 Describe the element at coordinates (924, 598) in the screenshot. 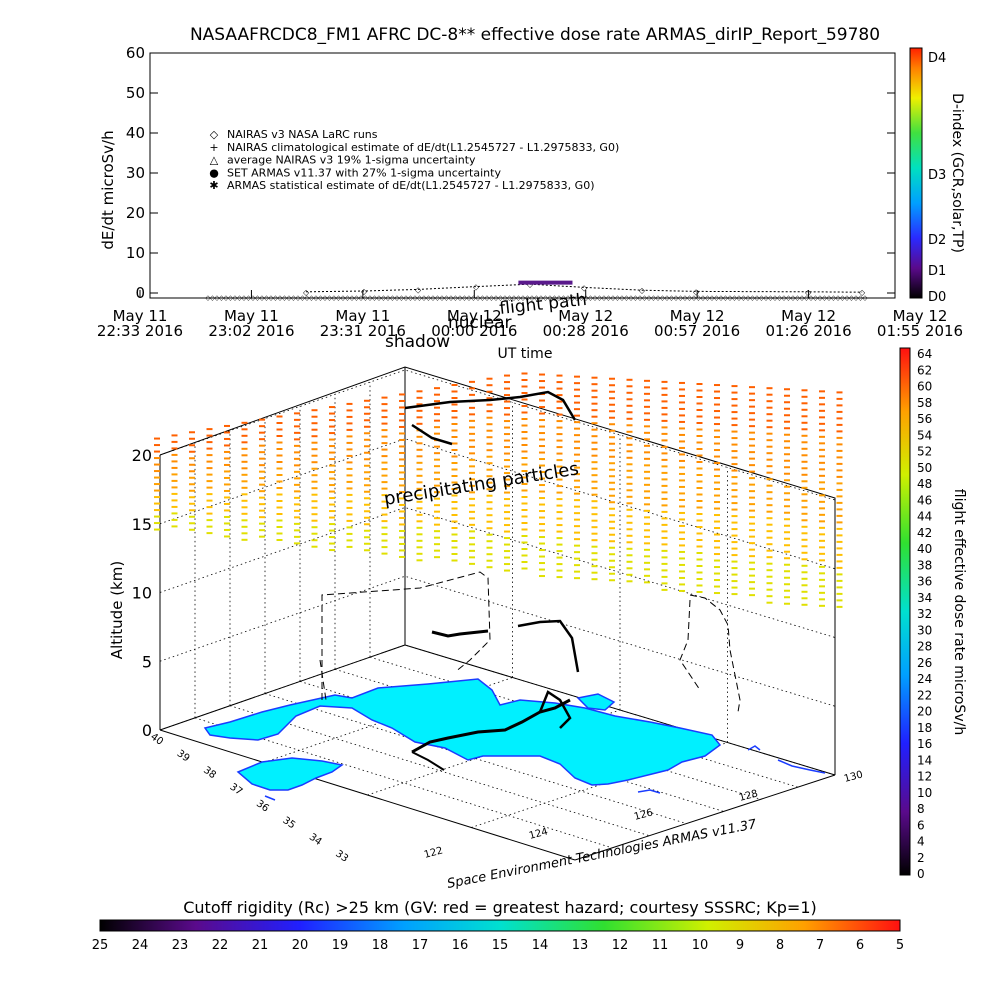

I see `dose-rate-tick: 34` at that location.